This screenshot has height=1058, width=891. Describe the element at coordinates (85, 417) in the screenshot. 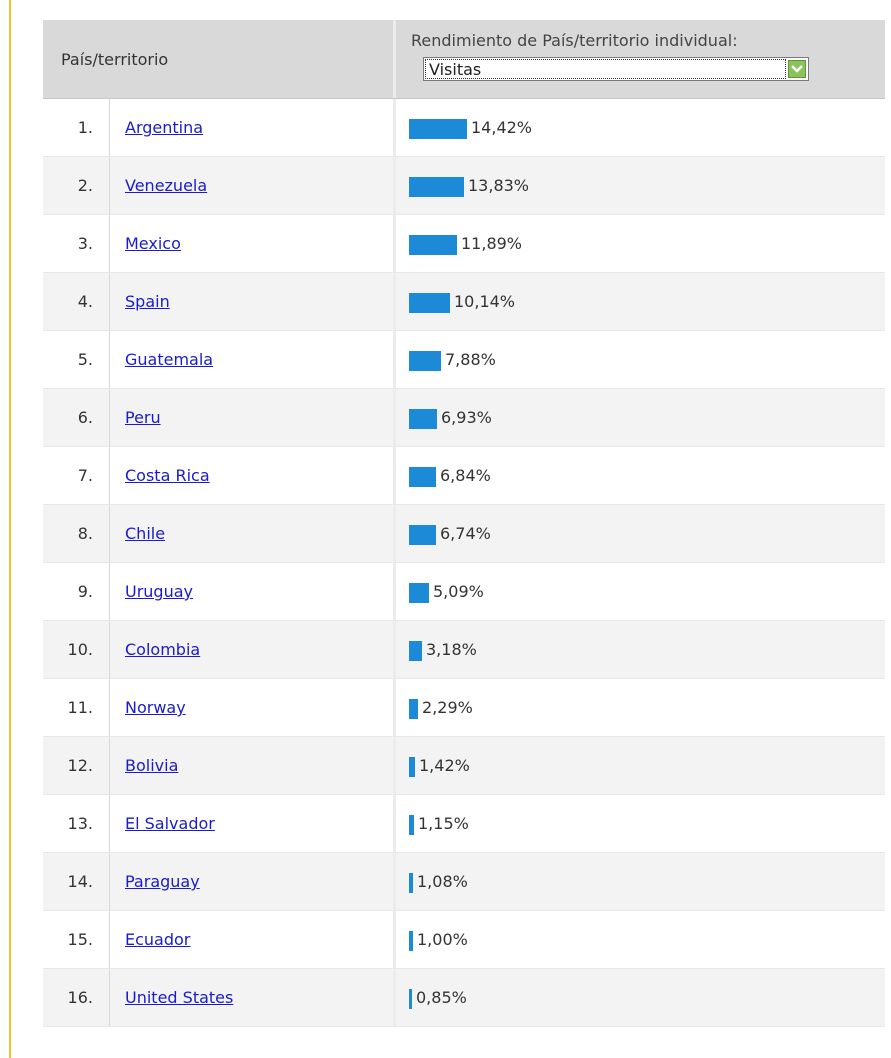

I see `row-rank: 6.` at that location.